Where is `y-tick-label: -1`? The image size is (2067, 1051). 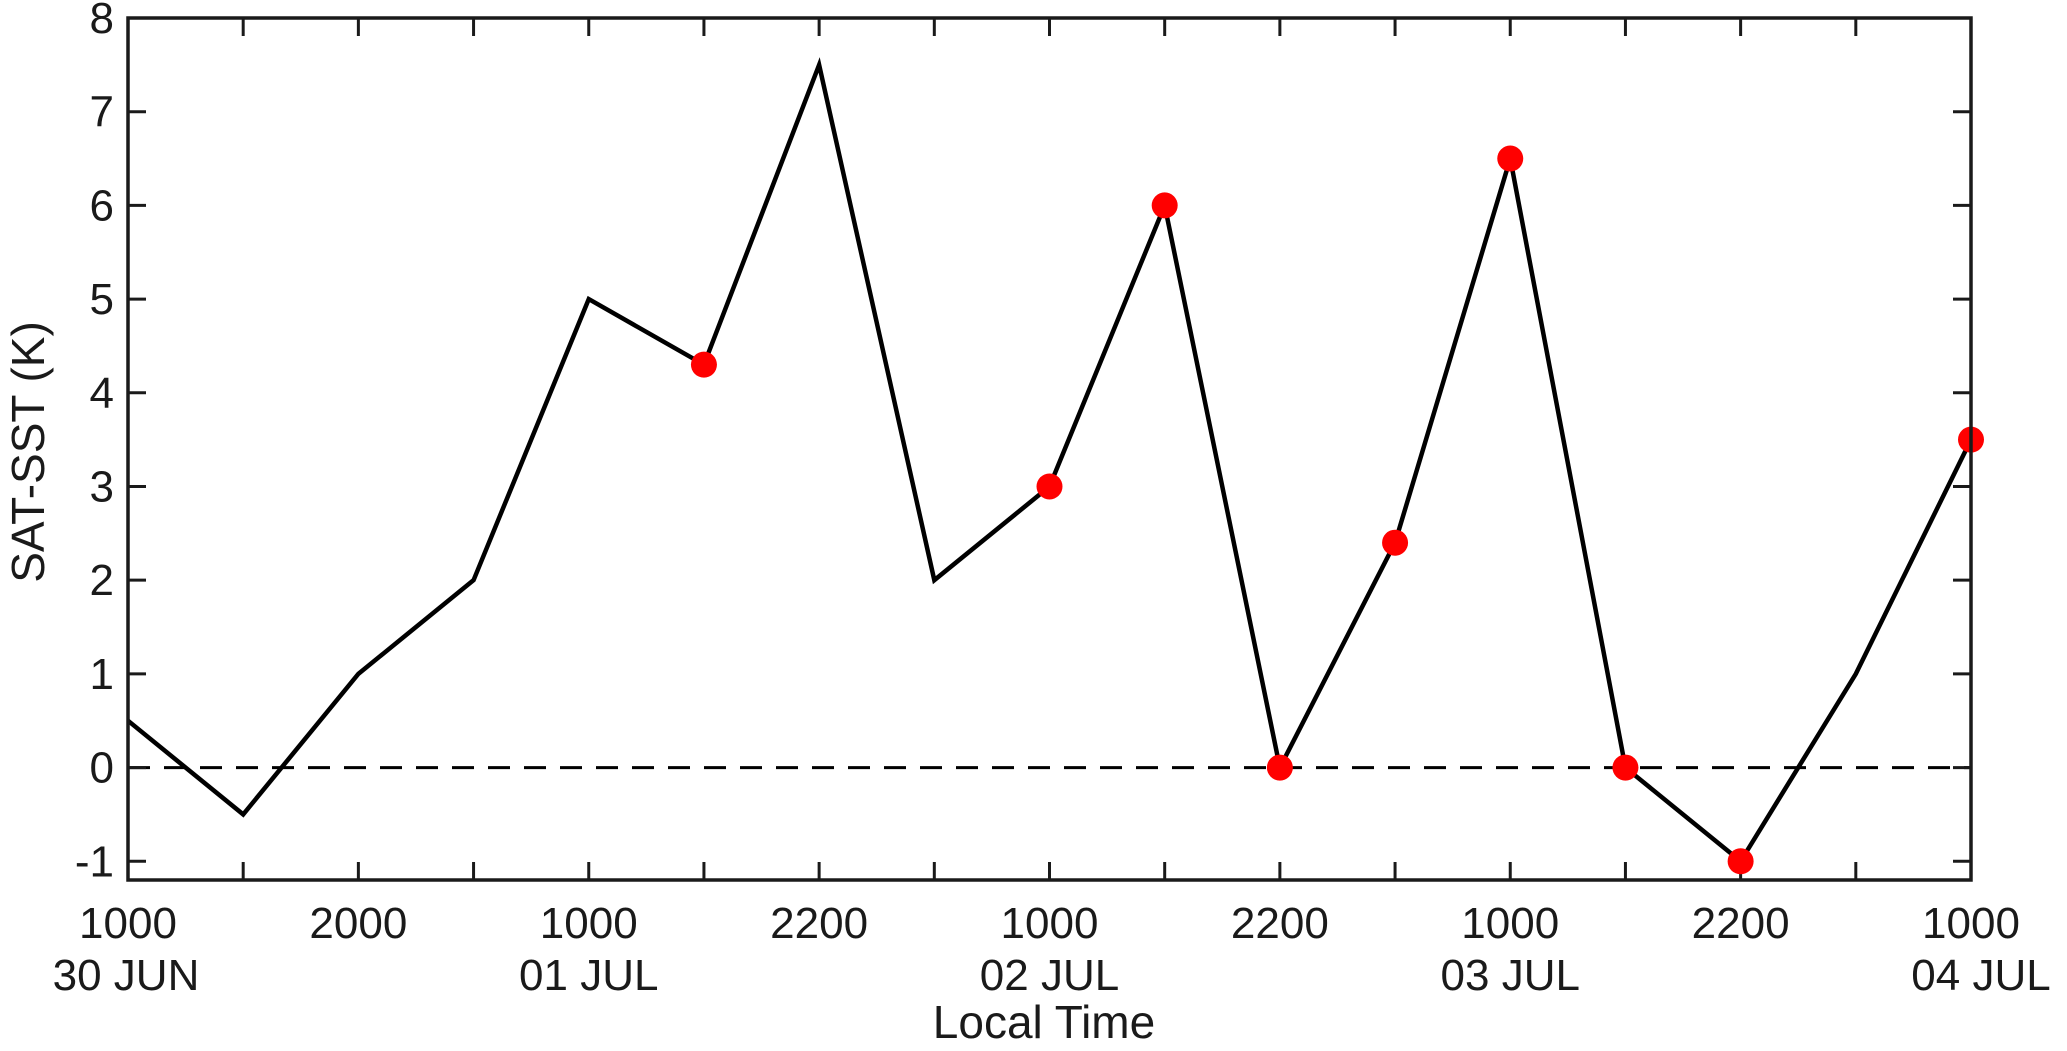
y-tick-label: -1 is located at coordinates (94, 861).